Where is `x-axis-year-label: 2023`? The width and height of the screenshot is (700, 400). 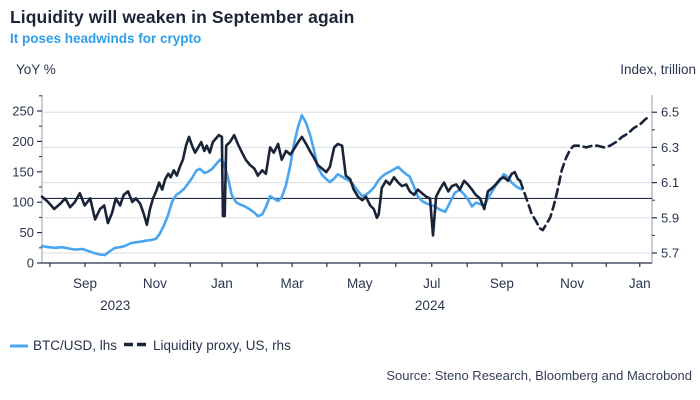
x-axis-year-label: 2023 is located at coordinates (115, 305).